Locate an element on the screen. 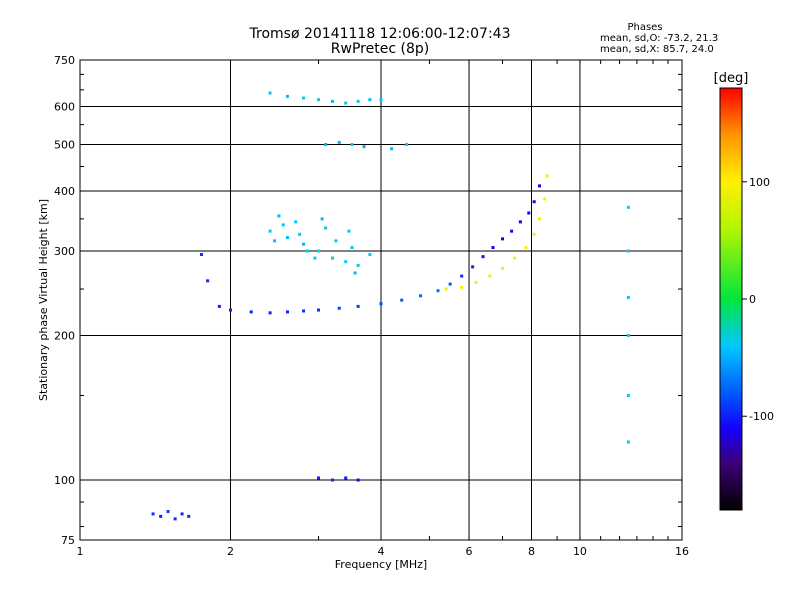 Image resolution: width=800 pixels, height=600 pixels. y-tick-label: 75 is located at coordinates (68, 540).